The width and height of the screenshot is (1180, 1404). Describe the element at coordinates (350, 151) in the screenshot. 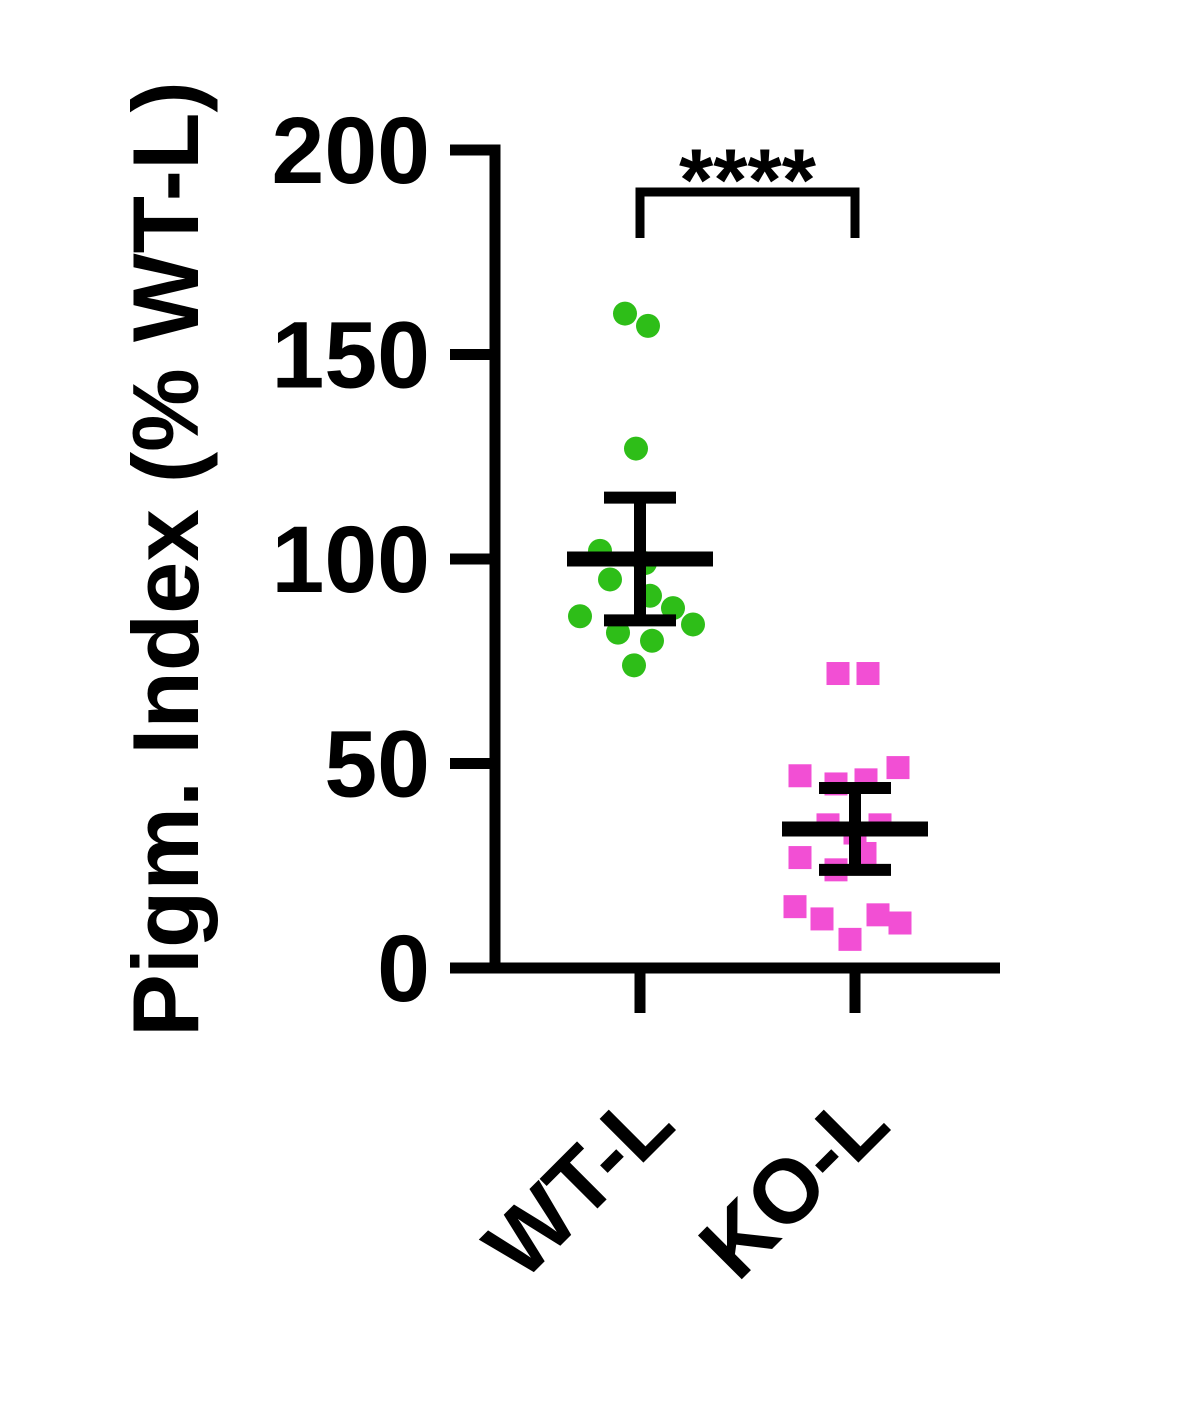

I see `y-tick-label: 200` at that location.